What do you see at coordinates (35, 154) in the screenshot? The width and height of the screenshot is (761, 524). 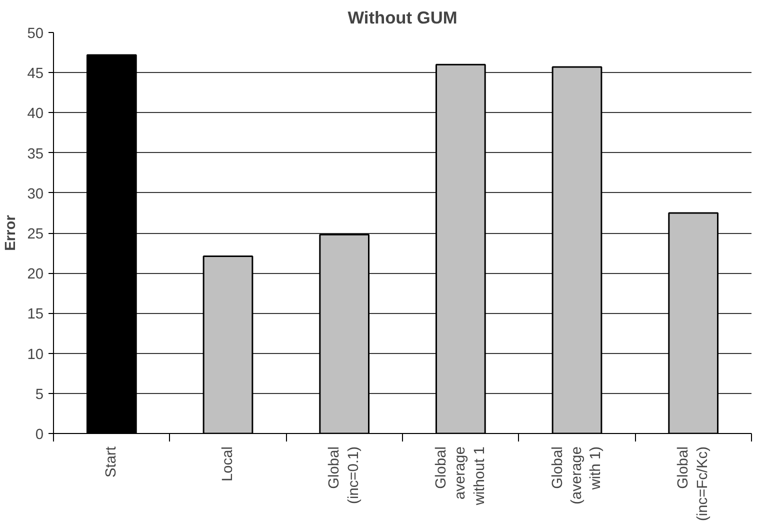 I see `y-tick-label: 35` at bounding box center [35, 154].